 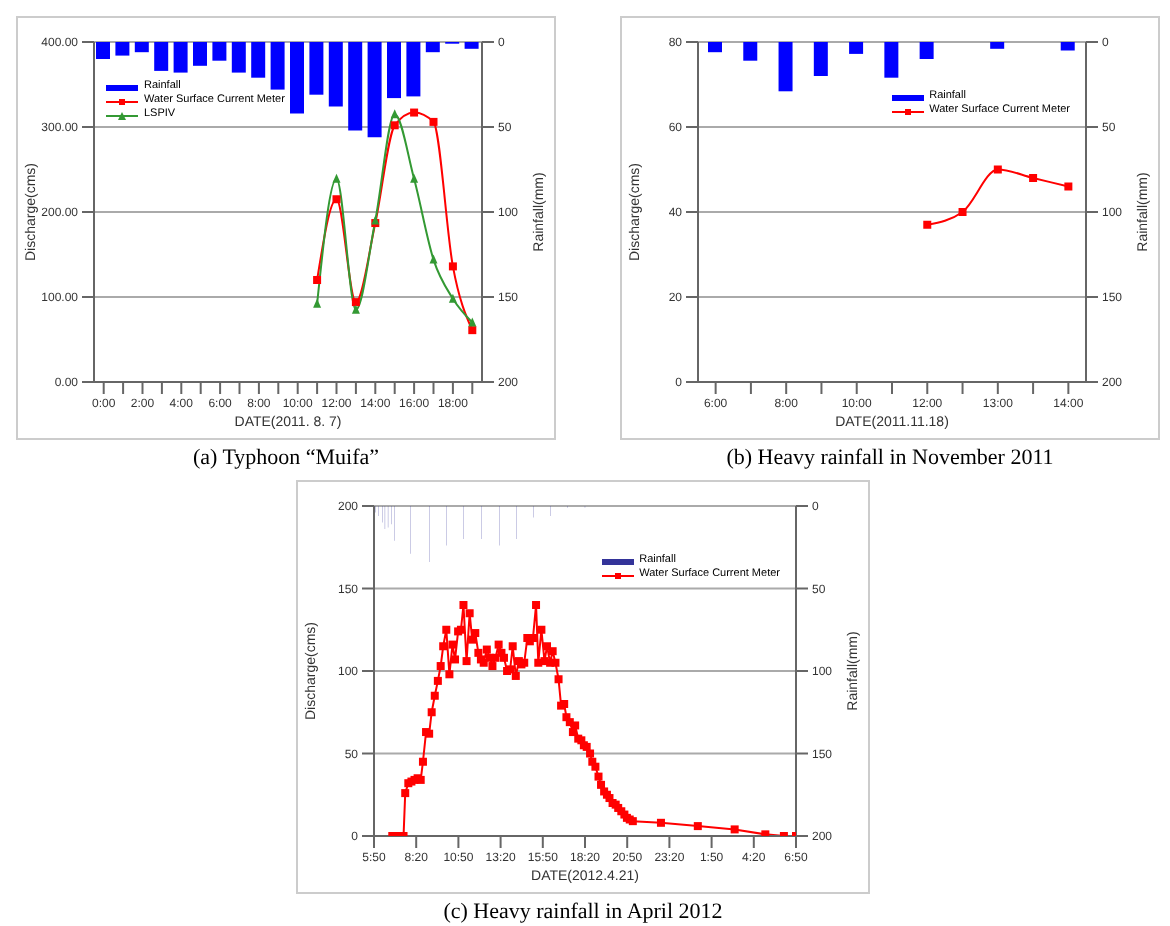 I want to click on text: (a) Typhoon “Muifa”, so click(x=286, y=458).